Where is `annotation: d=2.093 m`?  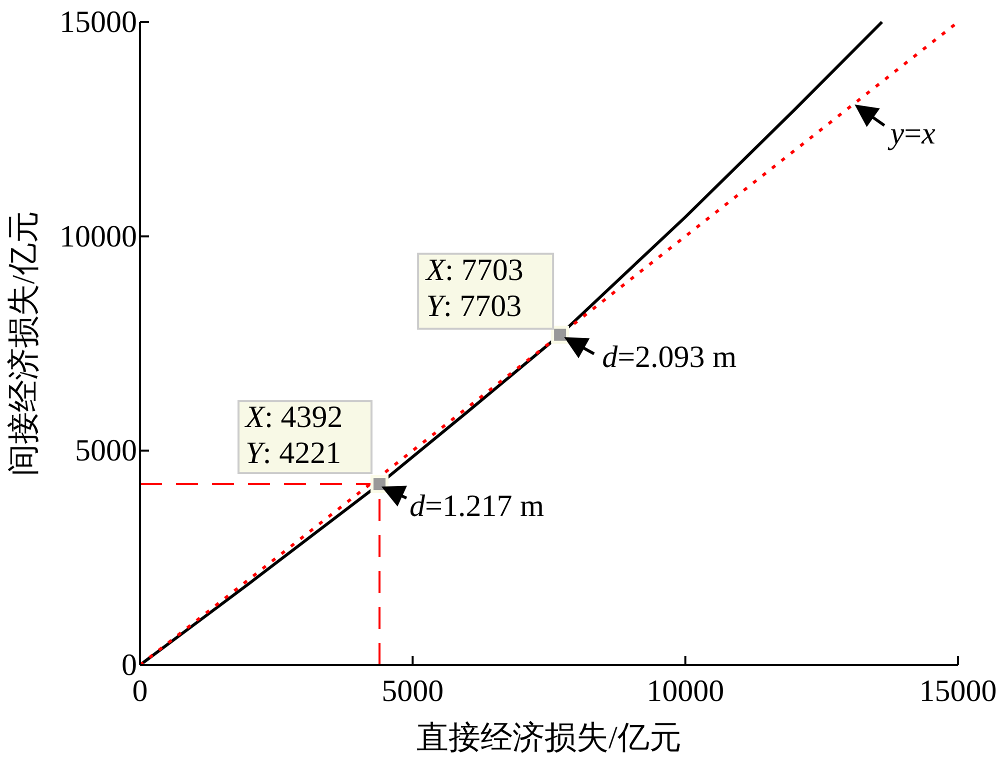 annotation: d=2.093 m is located at coordinates (669, 356).